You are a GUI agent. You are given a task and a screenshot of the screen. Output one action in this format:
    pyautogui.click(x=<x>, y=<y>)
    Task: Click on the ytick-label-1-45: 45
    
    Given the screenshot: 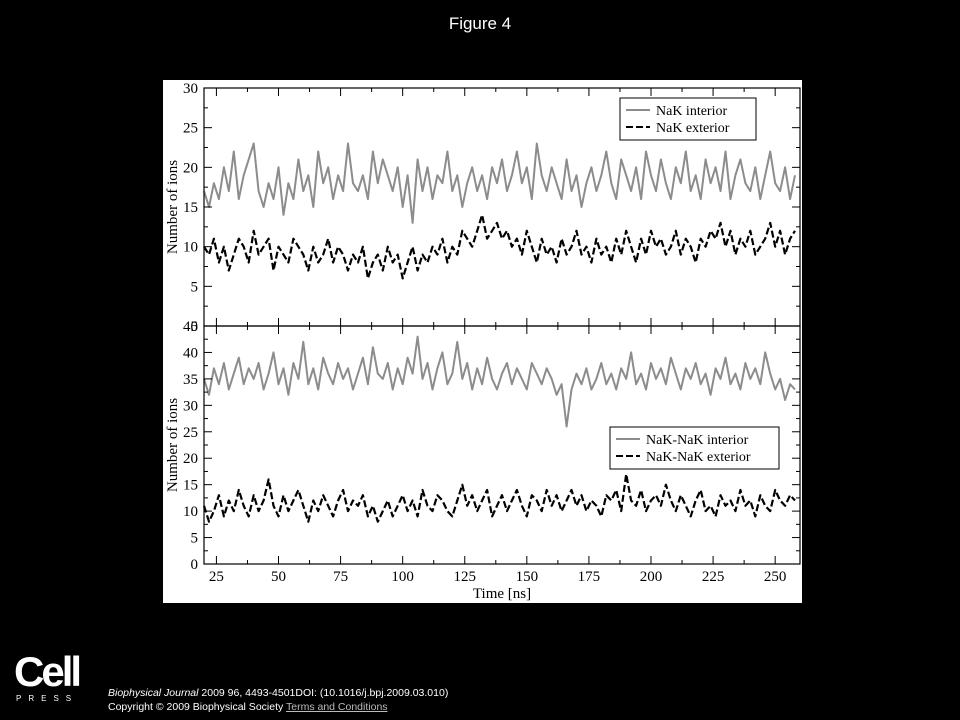 What is the action you would take?
    pyautogui.click(x=190, y=327)
    